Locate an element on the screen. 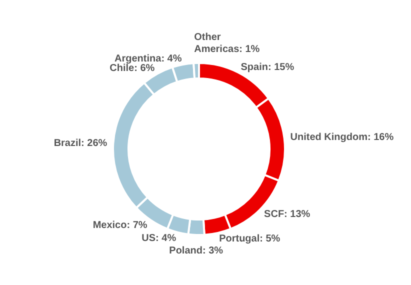 The width and height of the screenshot is (411, 285). slice-label: Mexico: 7% is located at coordinates (120, 225).